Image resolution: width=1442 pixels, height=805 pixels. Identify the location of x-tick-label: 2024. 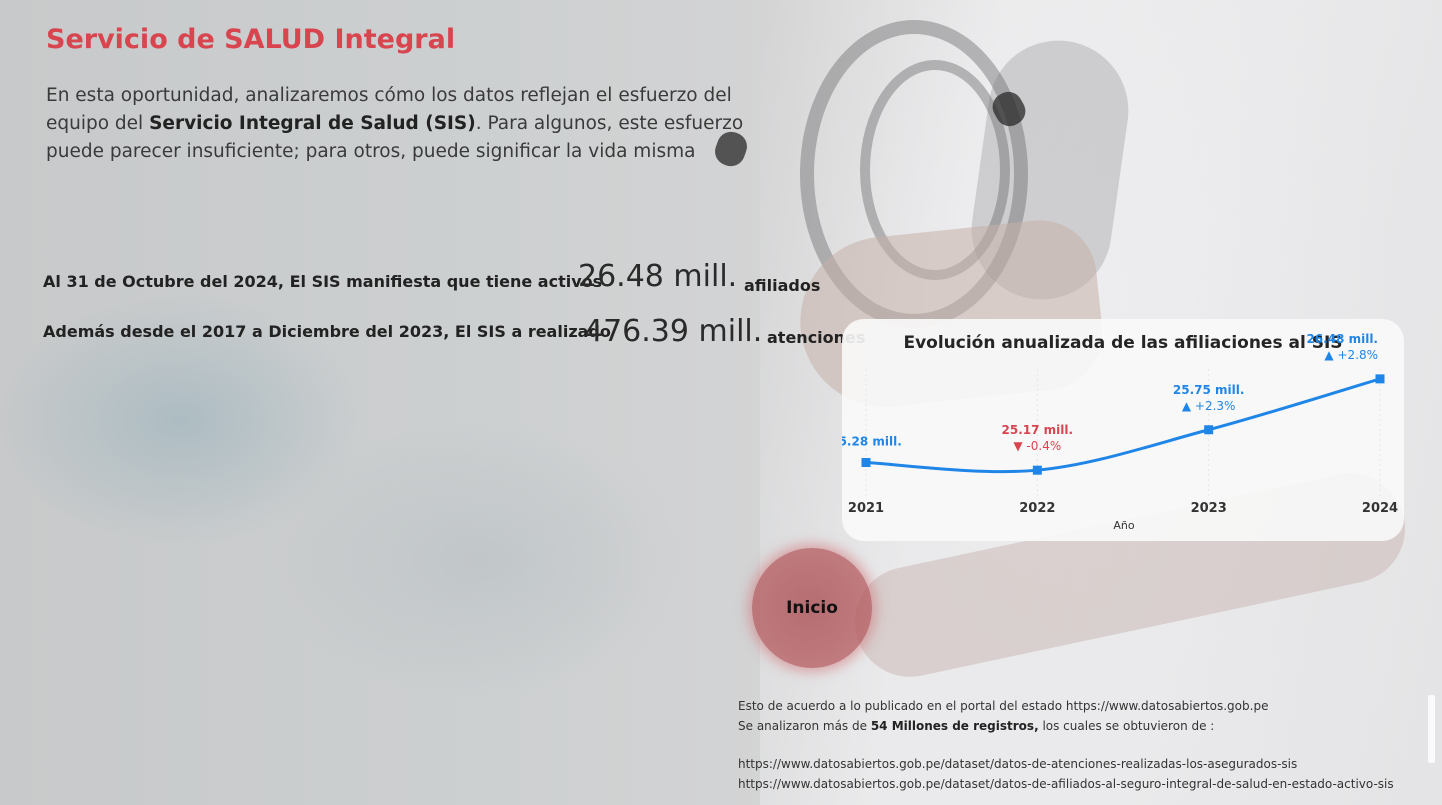
(1380, 508).